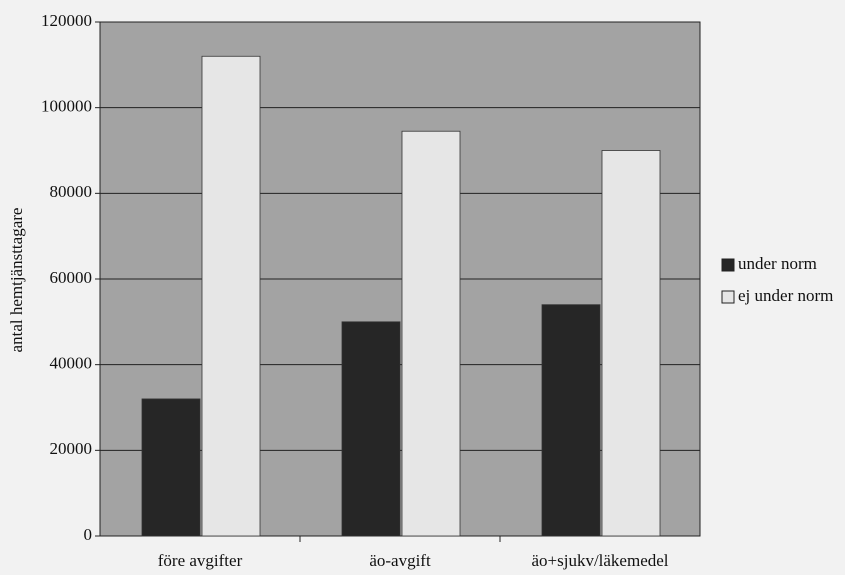  I want to click on y-tick-label: 100000, so click(66, 106).